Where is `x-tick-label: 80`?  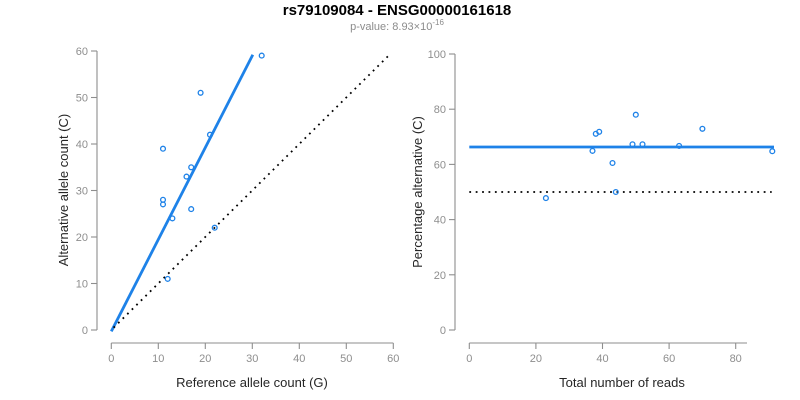 x-tick-label: 80 is located at coordinates (736, 359).